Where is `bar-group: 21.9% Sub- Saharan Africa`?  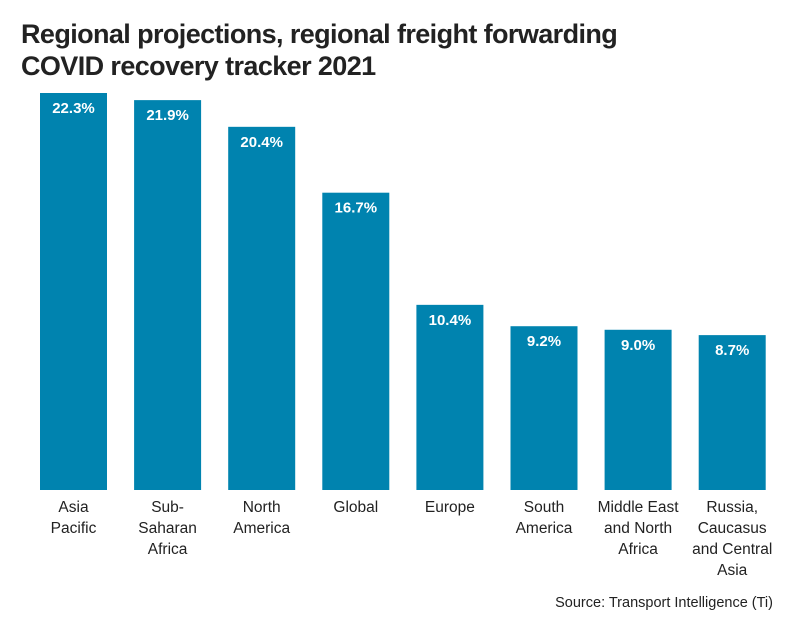 bar-group: 21.9% Sub- Saharan Africa is located at coordinates (168, 329).